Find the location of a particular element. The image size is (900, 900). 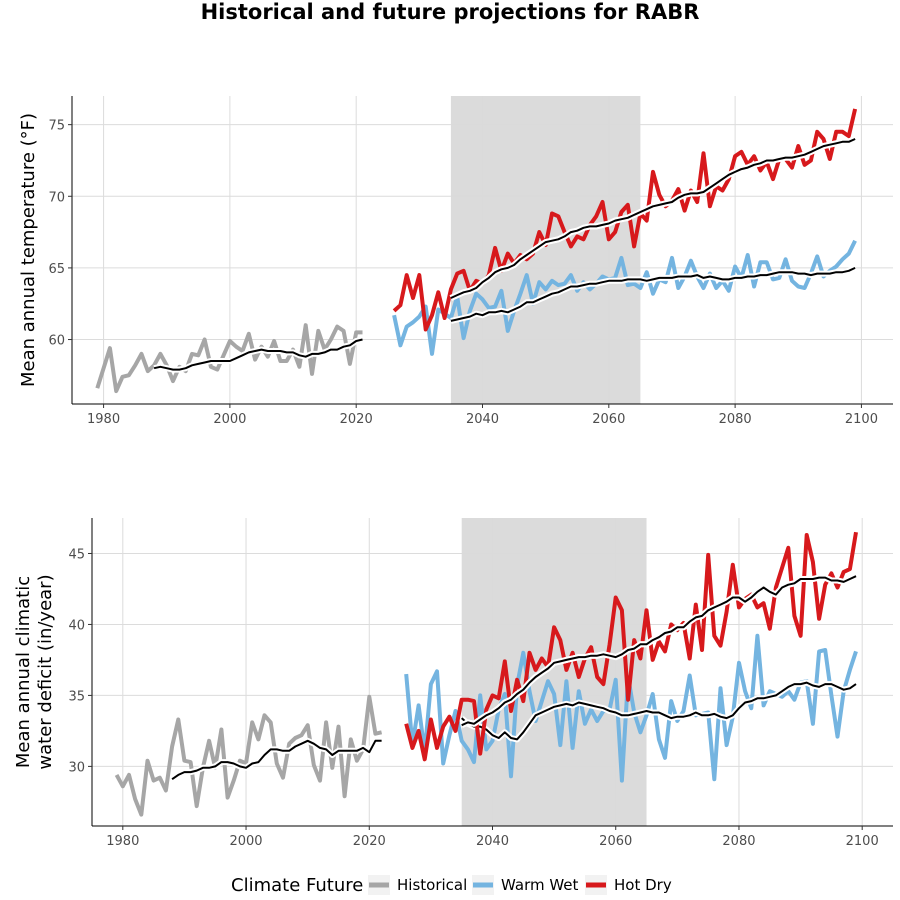

water-deficit-series-warm-wet is located at coordinates (631, 708).